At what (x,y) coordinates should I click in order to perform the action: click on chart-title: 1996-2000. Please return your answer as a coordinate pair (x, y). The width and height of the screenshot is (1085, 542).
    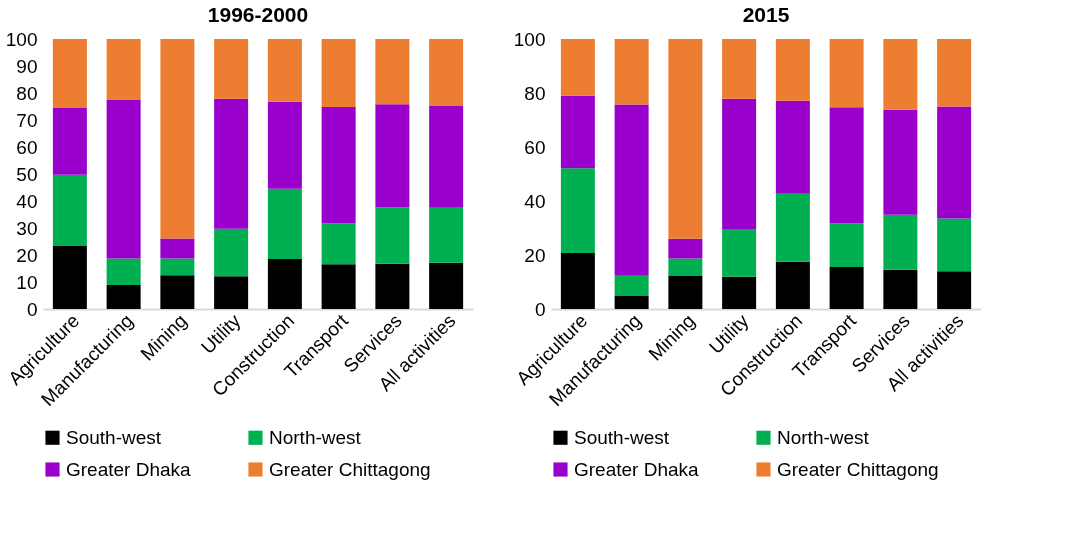
    Looking at the image, I should click on (258, 14).